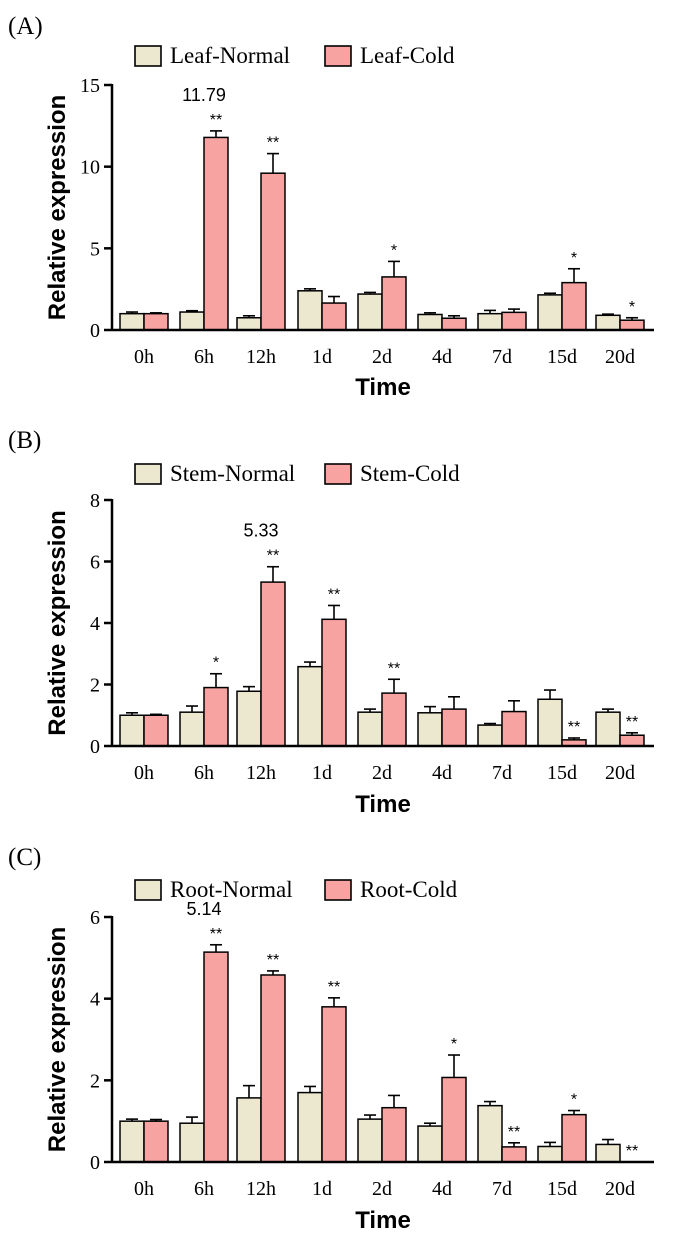 Image resolution: width=680 pixels, height=1245 pixels. What do you see at coordinates (90, 86) in the screenshot?
I see `y-tick-label: 15` at bounding box center [90, 86].